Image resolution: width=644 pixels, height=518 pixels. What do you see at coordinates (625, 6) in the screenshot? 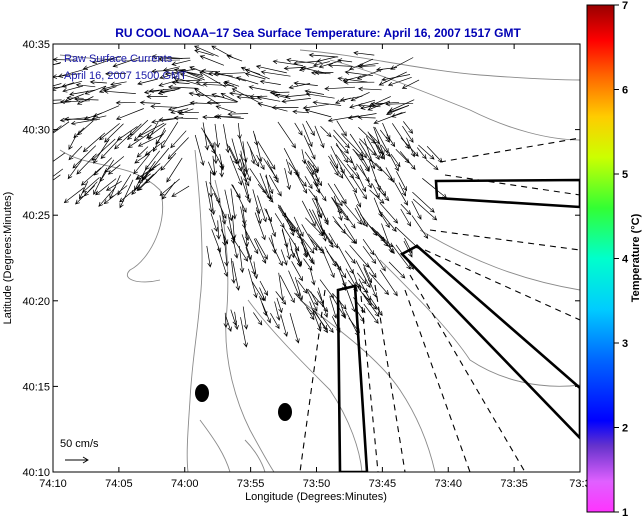
I see `colorbar-tick-label: 7` at bounding box center [625, 6].